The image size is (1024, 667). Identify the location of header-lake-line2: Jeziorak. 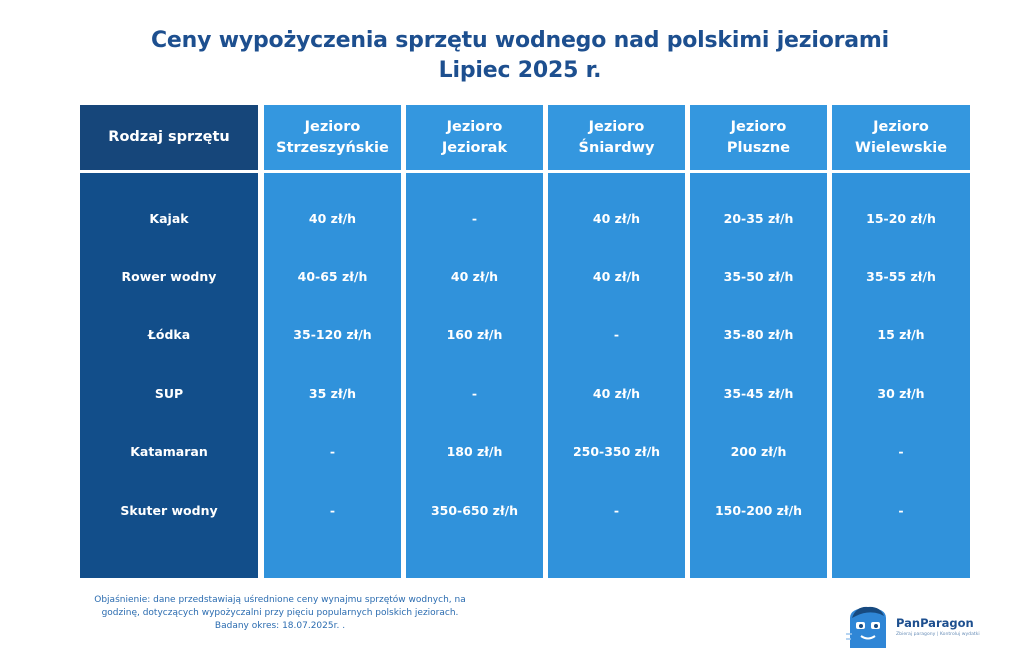
(474, 147).